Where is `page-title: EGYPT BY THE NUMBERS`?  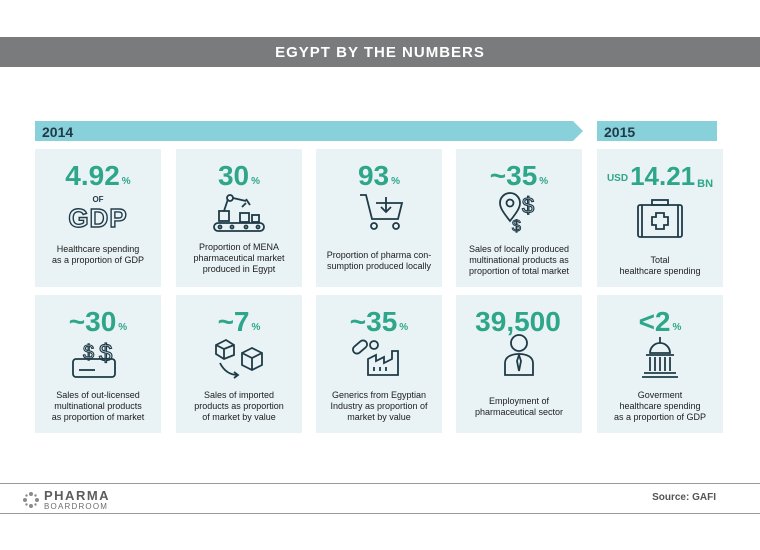
page-title: EGYPT BY THE NUMBERS is located at coordinates (380, 52).